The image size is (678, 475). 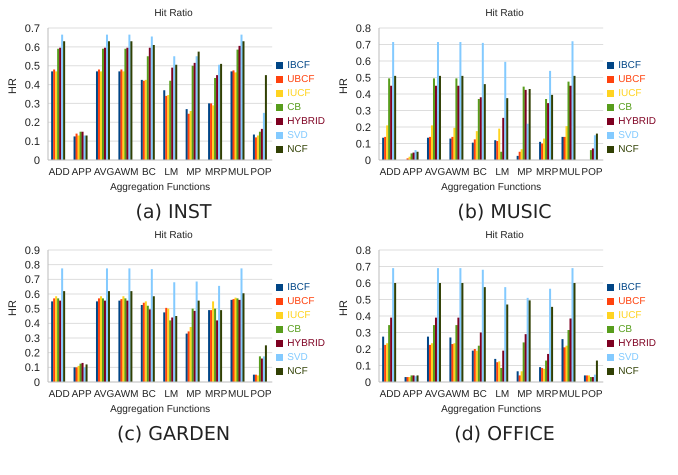 What do you see at coordinates (504, 212) in the screenshot?
I see `text: (b) MUSIC` at bounding box center [504, 212].